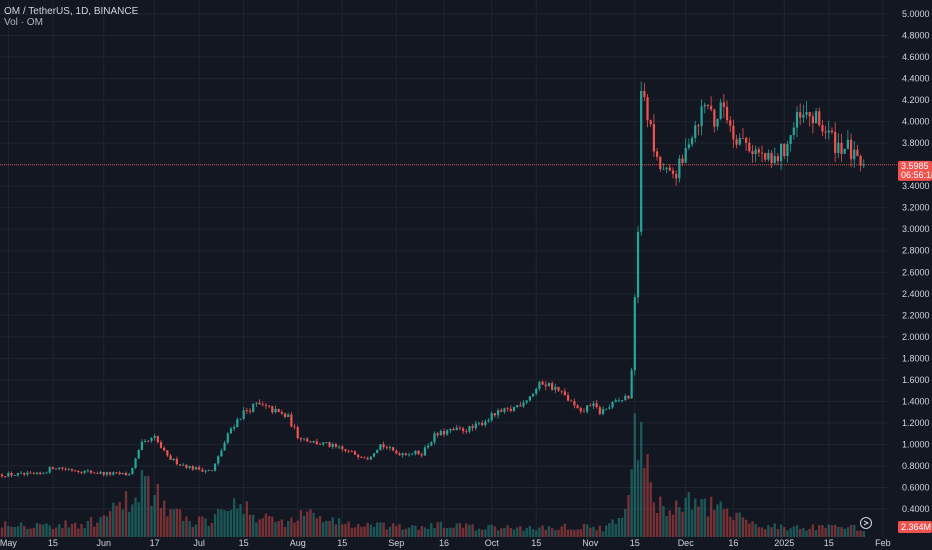  Describe the element at coordinates (866, 523) in the screenshot. I see `scroll-to-realtime-icon` at that location.